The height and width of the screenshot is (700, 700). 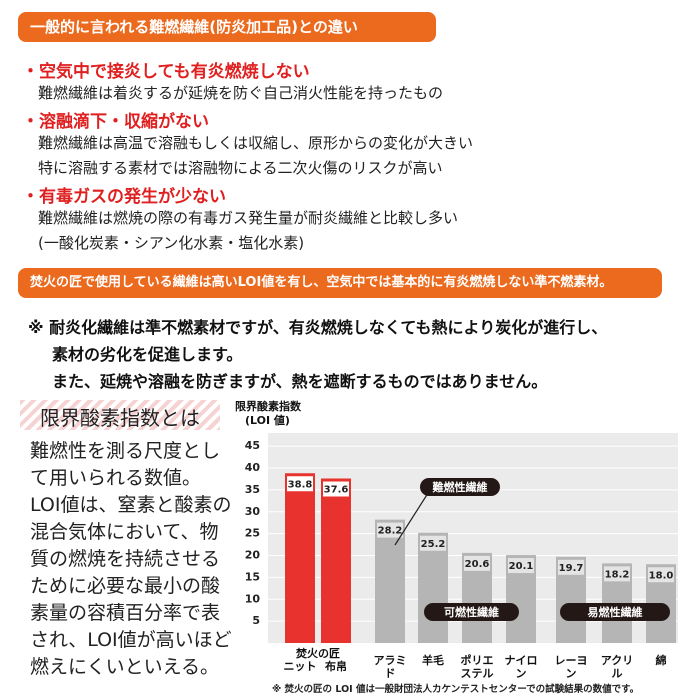 What do you see at coordinates (433, 660) in the screenshot?
I see `category-label: 羊毛` at bounding box center [433, 660].